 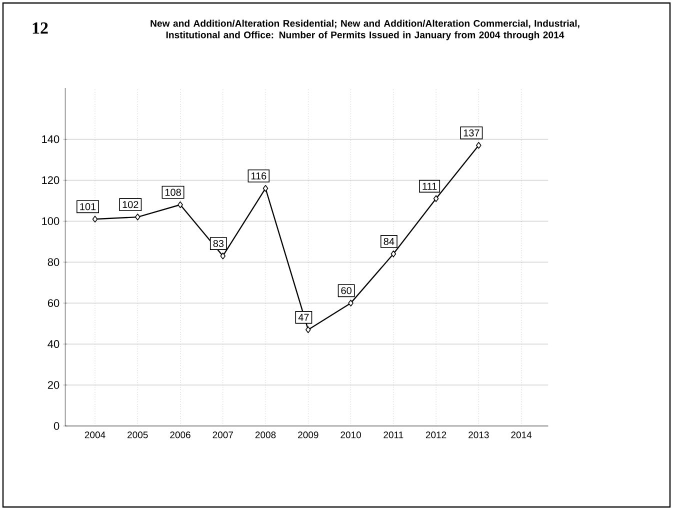 I want to click on data-label: 84, so click(x=389, y=242).